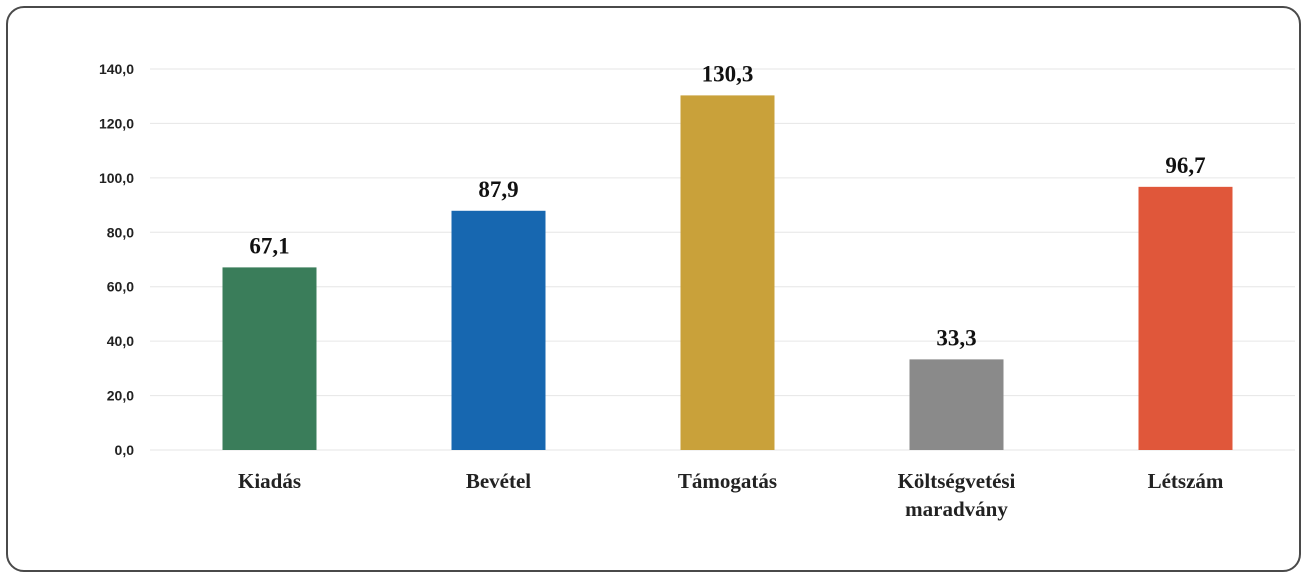 The height and width of the screenshot is (578, 1307). I want to click on data-label: 96,7, so click(1185, 165).